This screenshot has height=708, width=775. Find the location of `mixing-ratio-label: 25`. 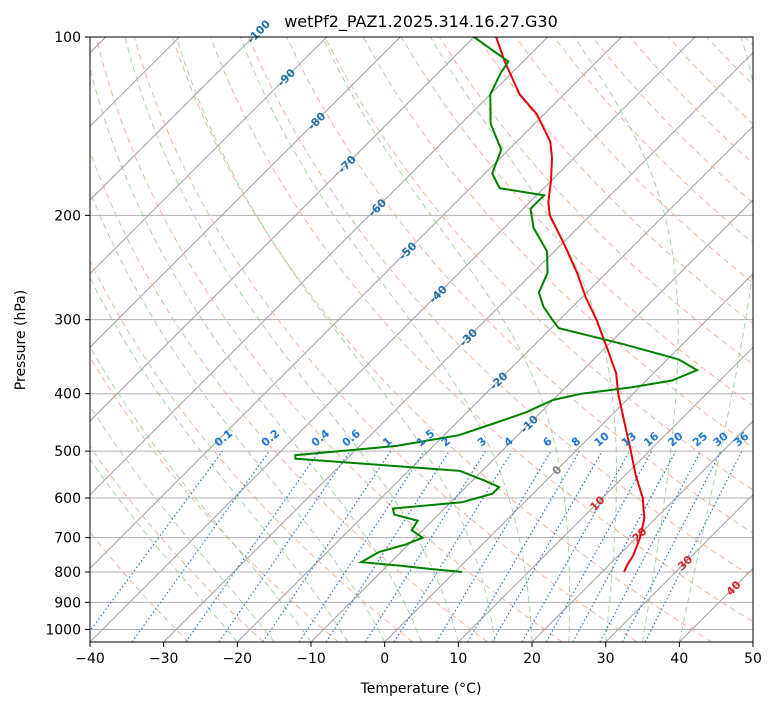

mixing-ratio-label: 25 is located at coordinates (700, 440).